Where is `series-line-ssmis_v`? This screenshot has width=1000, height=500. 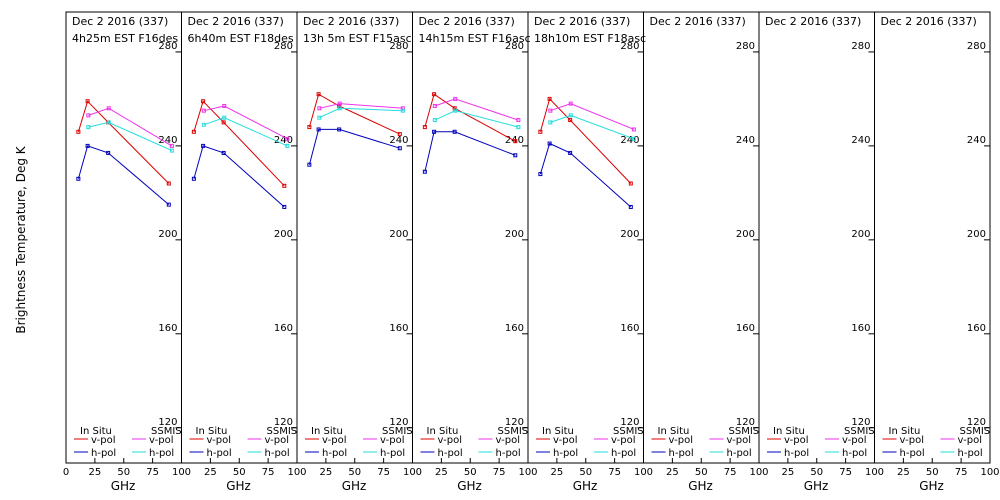
series-line-ssmis_v is located at coordinates (476, 109).